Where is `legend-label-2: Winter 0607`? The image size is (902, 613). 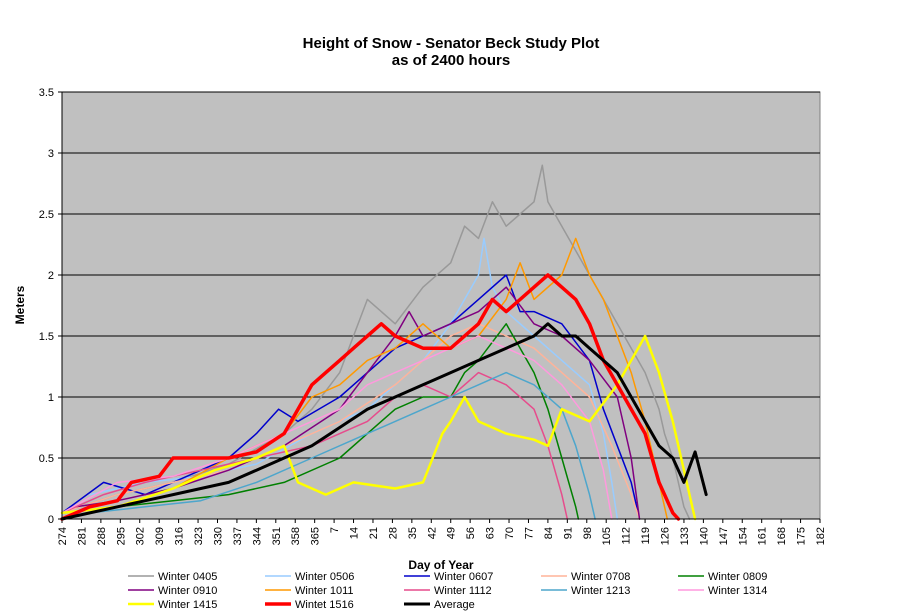
legend-label-2: Winter 0607 is located at coordinates (463, 577).